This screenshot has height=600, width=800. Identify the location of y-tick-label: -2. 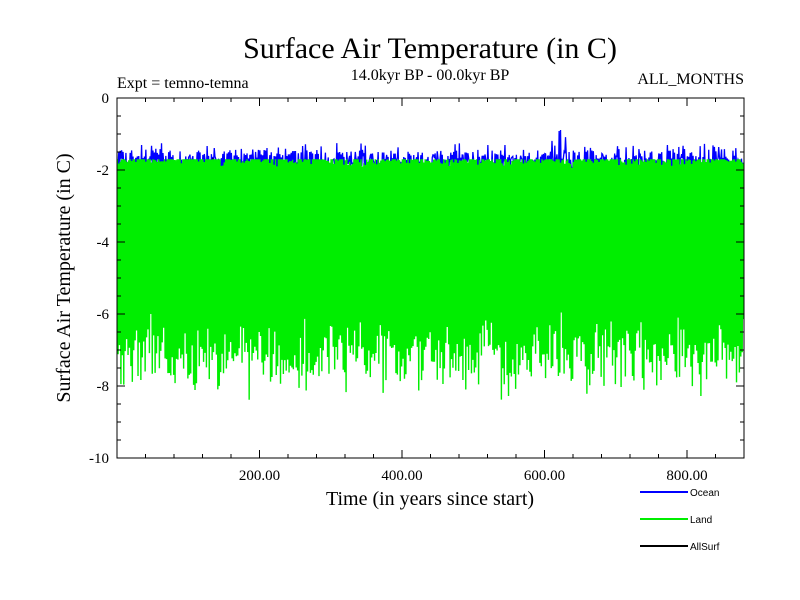
(103, 171).